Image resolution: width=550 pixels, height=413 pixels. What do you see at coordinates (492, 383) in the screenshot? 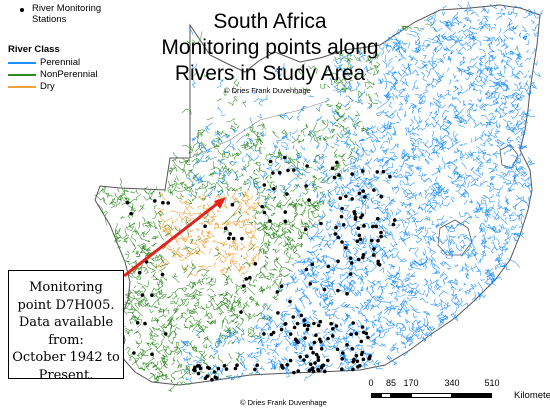
I see `scale-tick-510: 510` at bounding box center [492, 383].